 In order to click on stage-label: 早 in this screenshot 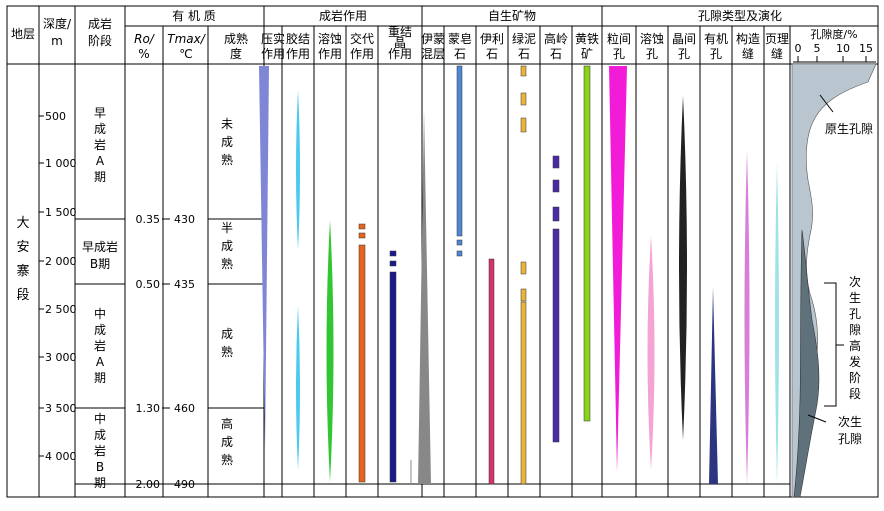, I will do `click(100, 113)`.